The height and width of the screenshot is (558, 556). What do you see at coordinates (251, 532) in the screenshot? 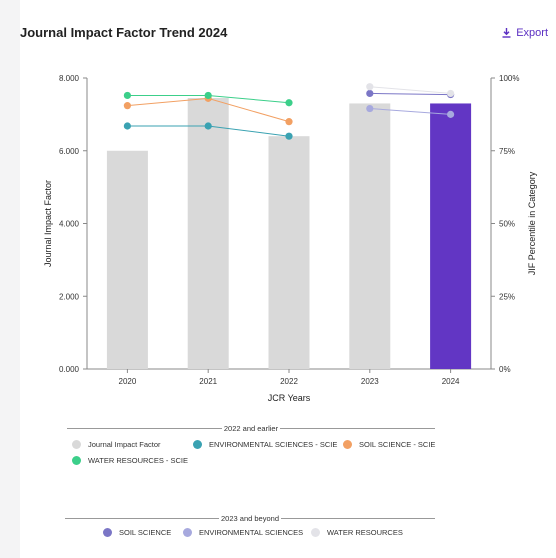
I see `legend-label: ENVIRONMENTAL SCIENCES` at bounding box center [251, 532].